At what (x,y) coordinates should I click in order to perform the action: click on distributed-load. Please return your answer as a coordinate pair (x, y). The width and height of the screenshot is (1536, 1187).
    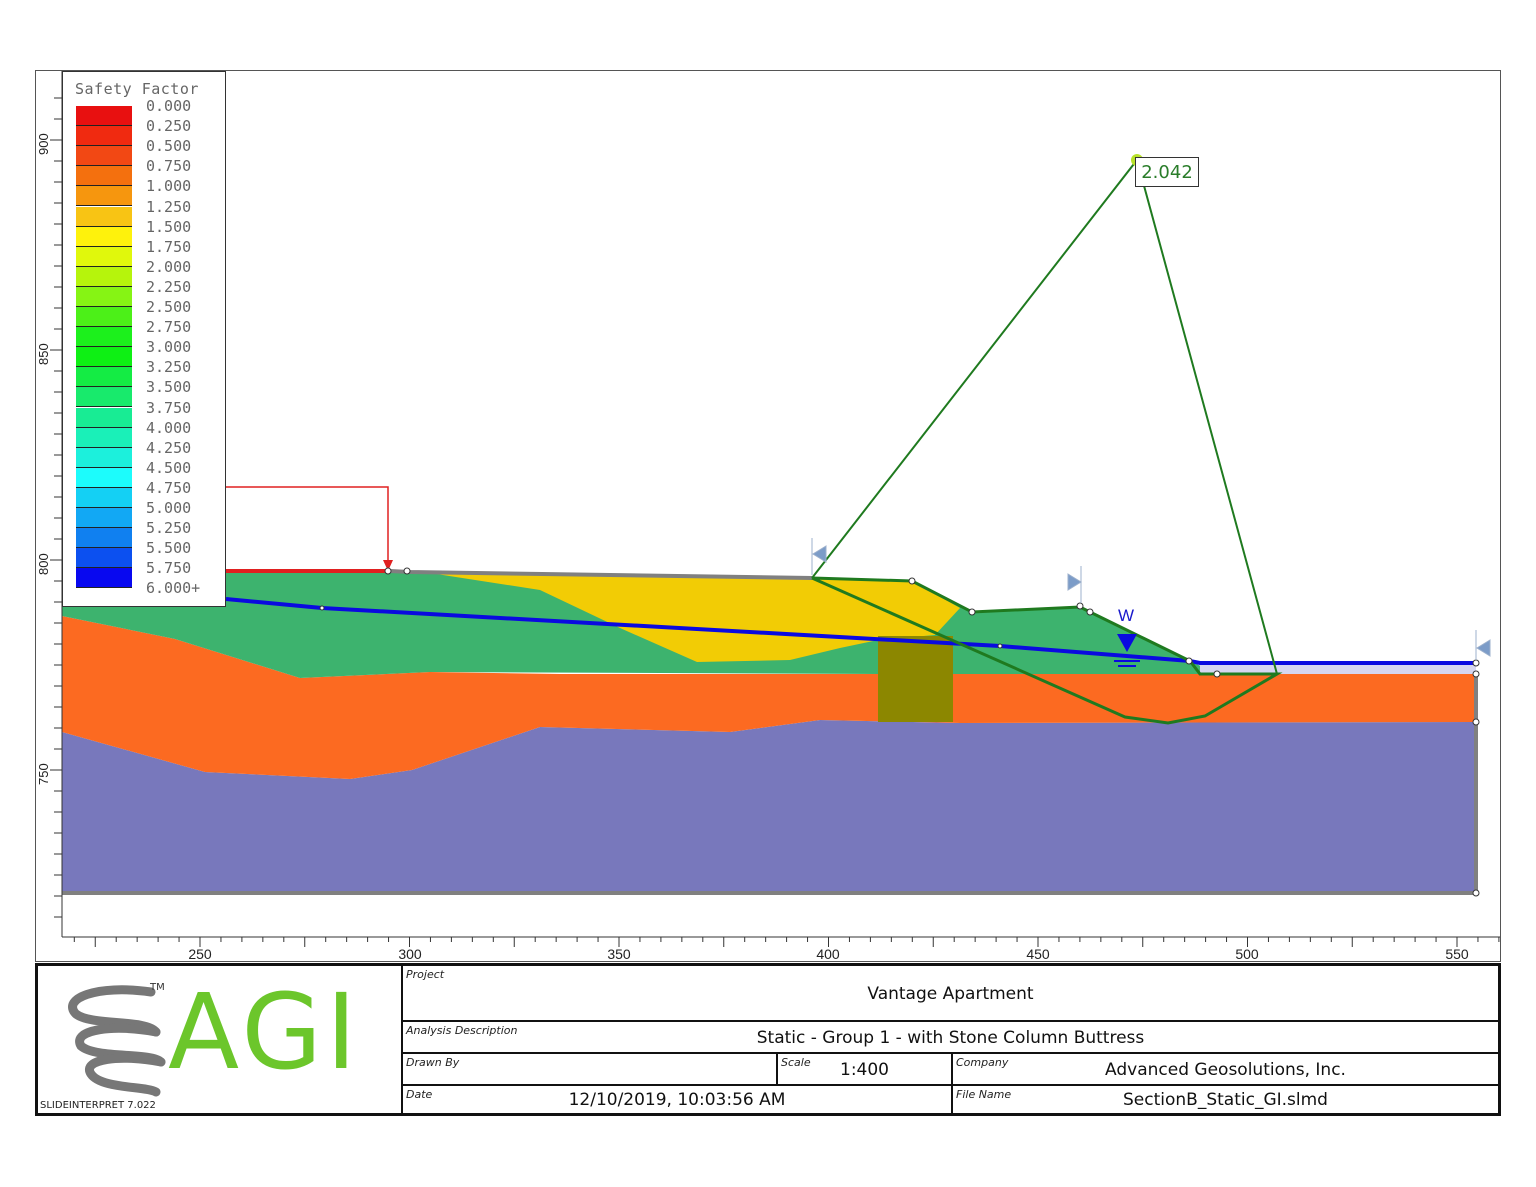
    Looking at the image, I should click on (307, 526).